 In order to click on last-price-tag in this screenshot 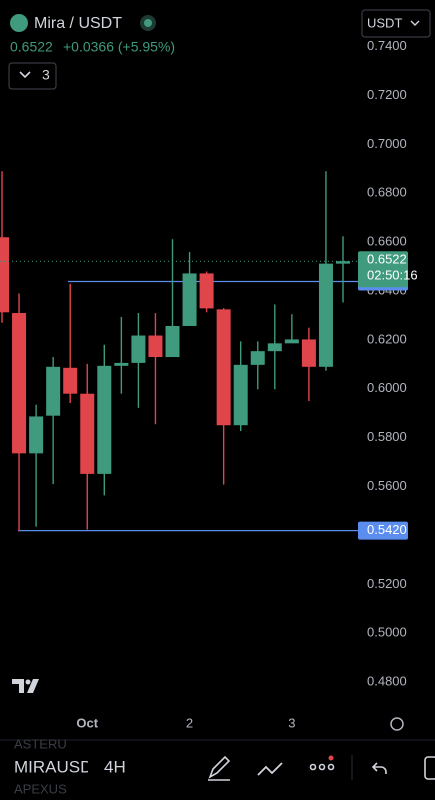, I will do `click(383, 269)`.